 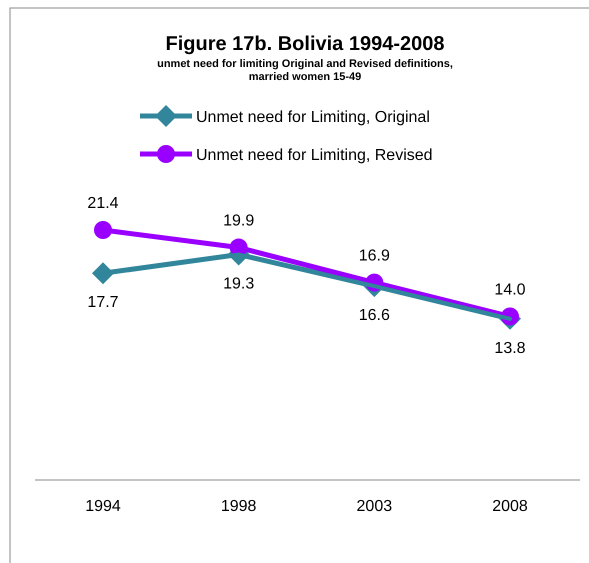 What do you see at coordinates (238, 221) in the screenshot?
I see `data-label: 19.9` at bounding box center [238, 221].